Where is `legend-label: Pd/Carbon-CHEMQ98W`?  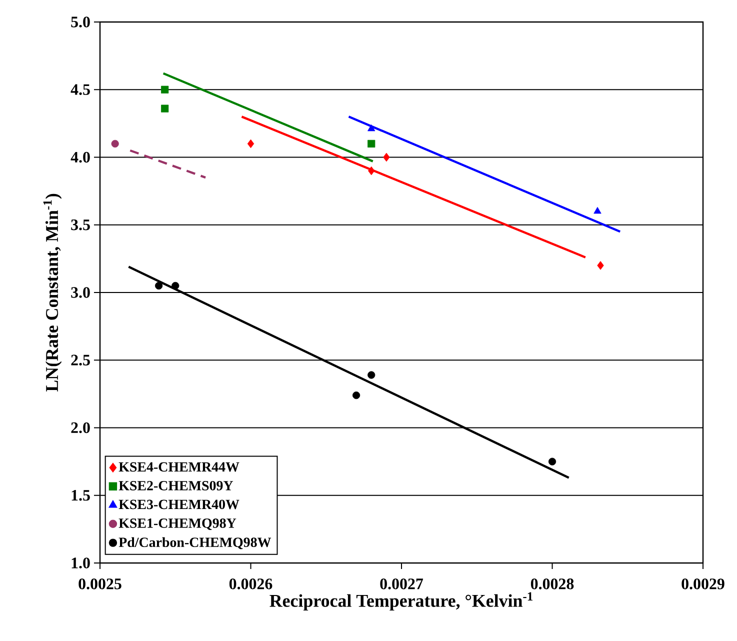
legend-label: Pd/Carbon-CHEMQ98W is located at coordinates (195, 543).